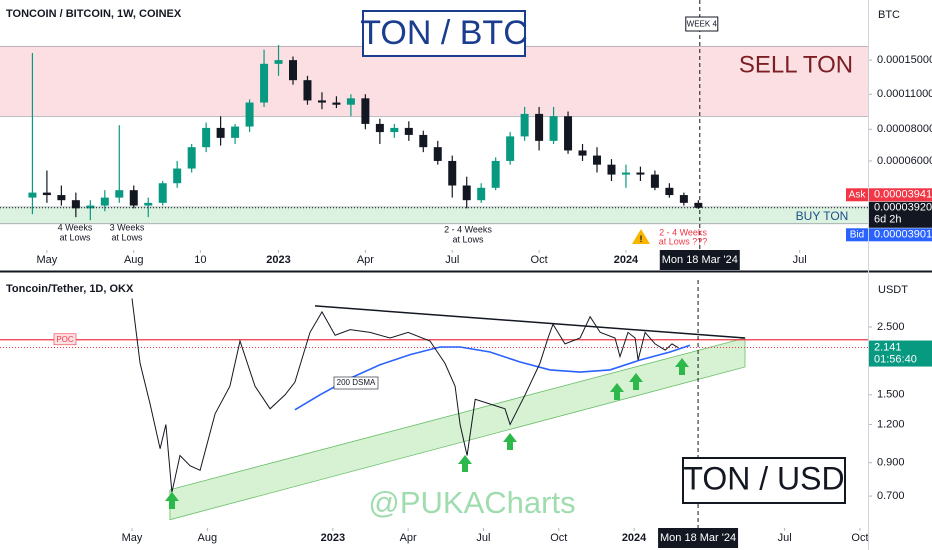 The width and height of the screenshot is (932, 550). Describe the element at coordinates (889, 15) in the screenshot. I see `axis-unit: BTC` at that location.